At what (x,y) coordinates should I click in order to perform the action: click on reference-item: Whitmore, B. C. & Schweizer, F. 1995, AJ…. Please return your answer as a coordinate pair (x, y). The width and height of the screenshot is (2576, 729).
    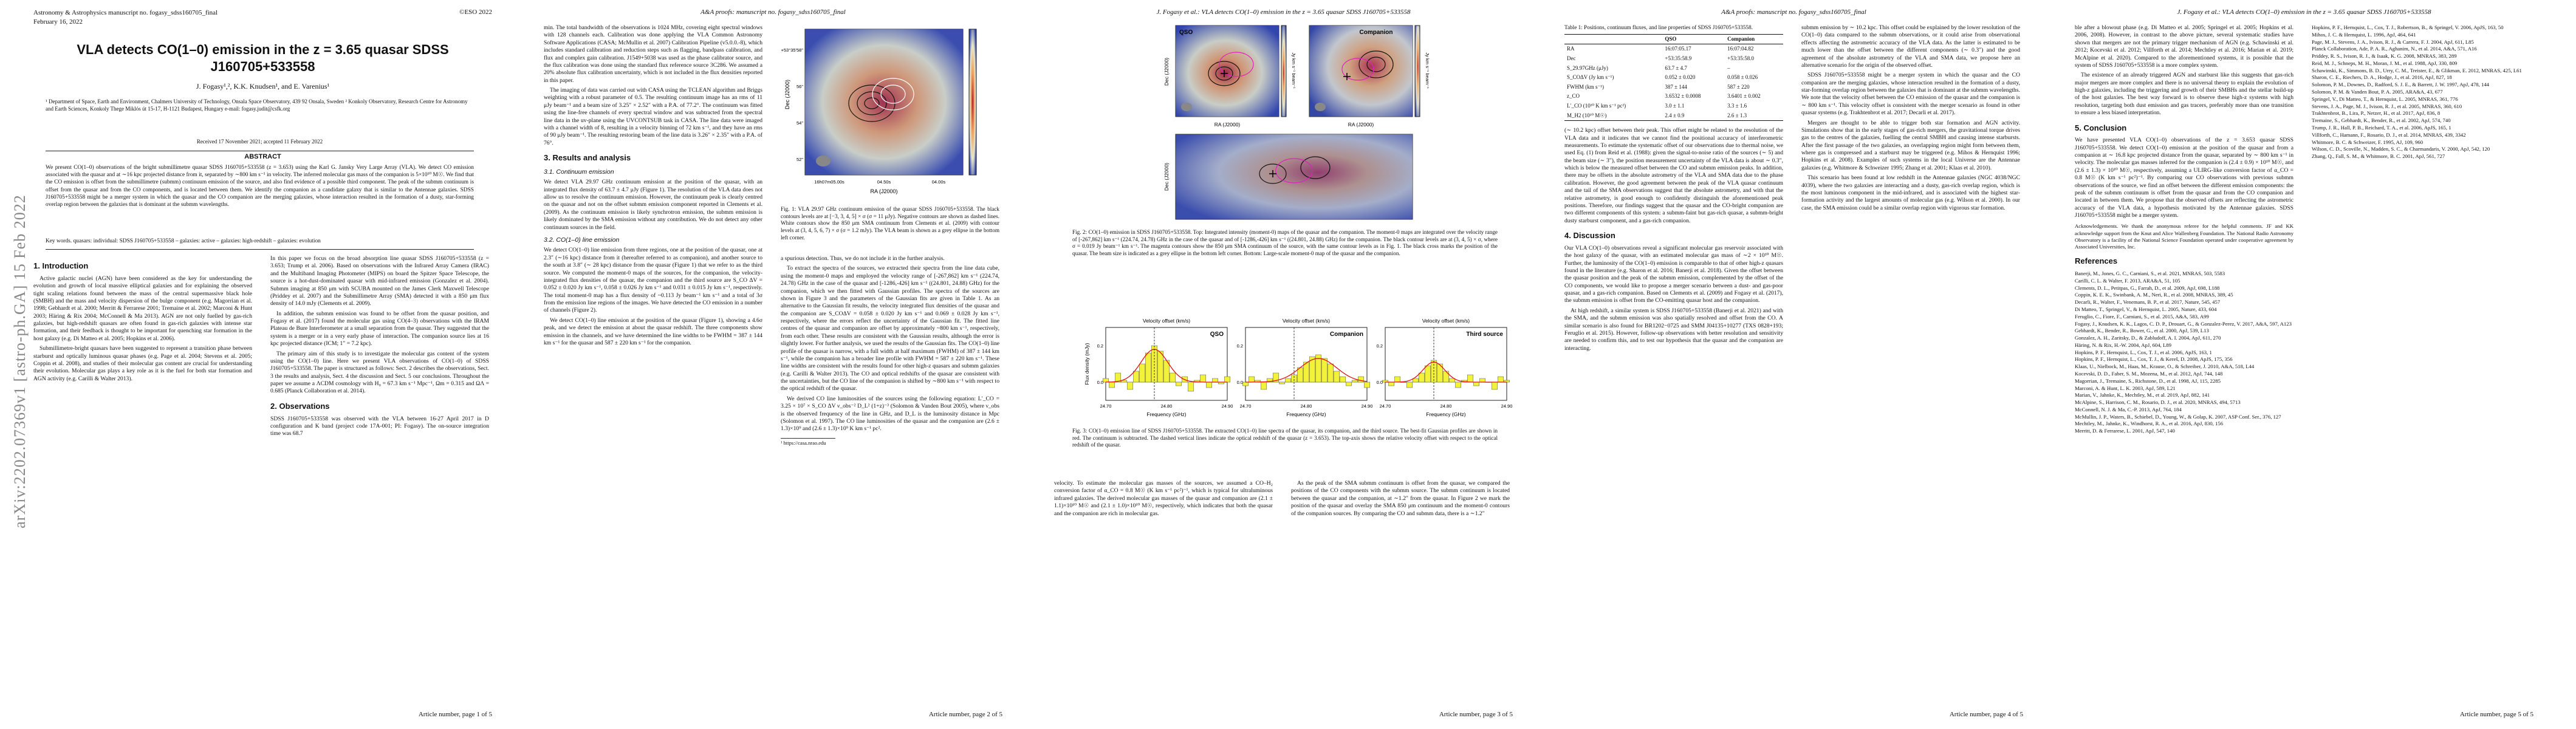
    Looking at the image, I should click on (2368, 142).